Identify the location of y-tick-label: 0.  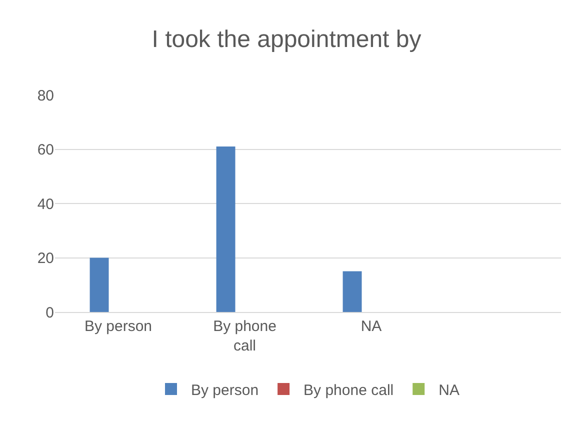
(50, 313).